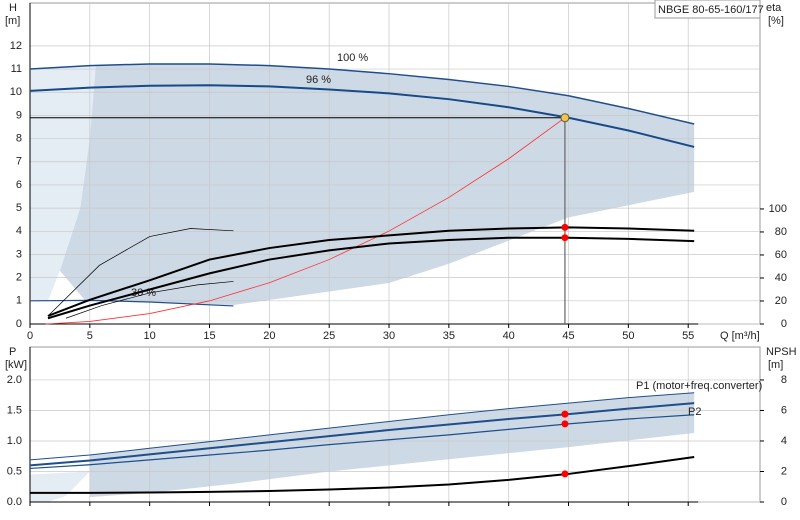  Describe the element at coordinates (565, 118) in the screenshot. I see `duty-point` at that location.